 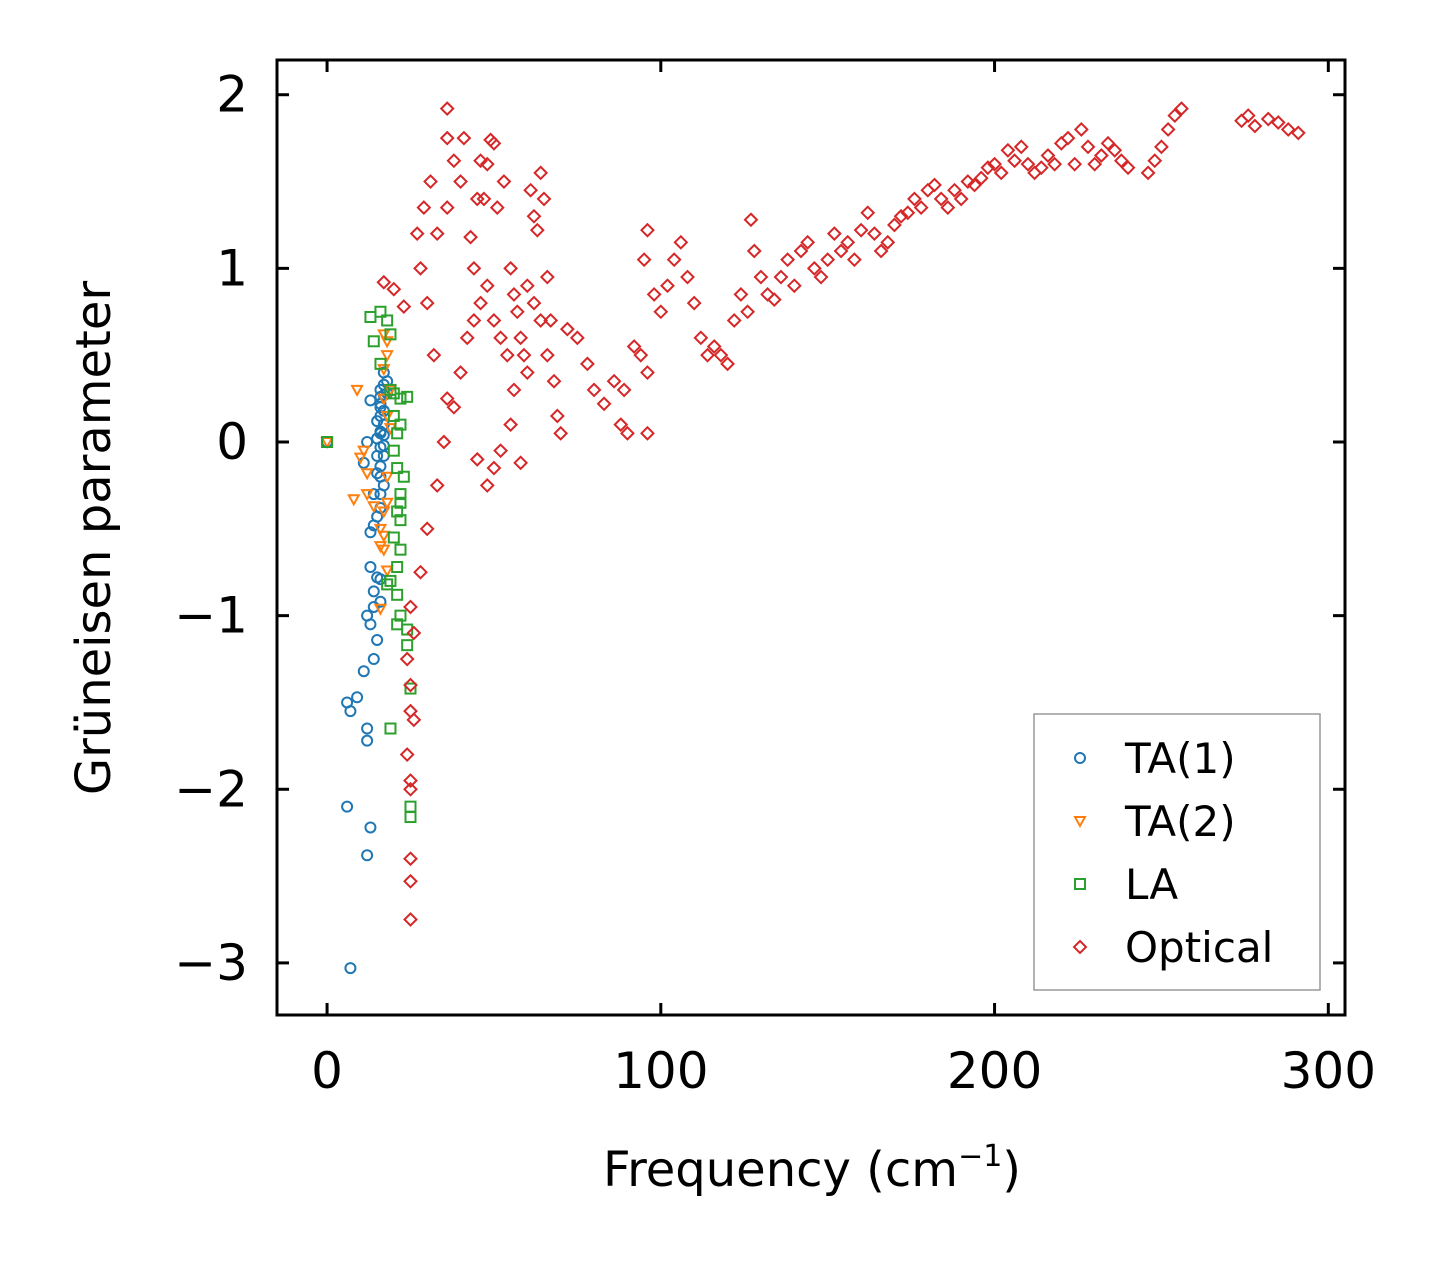 What do you see at coordinates (232, 95) in the screenshot?
I see `y-tick-label: 2` at bounding box center [232, 95].